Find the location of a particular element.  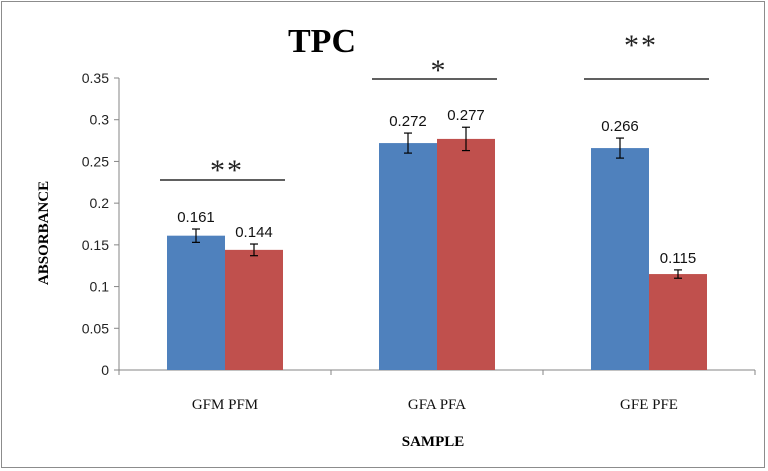

x-category-label: GFA PFA is located at coordinates (437, 405).